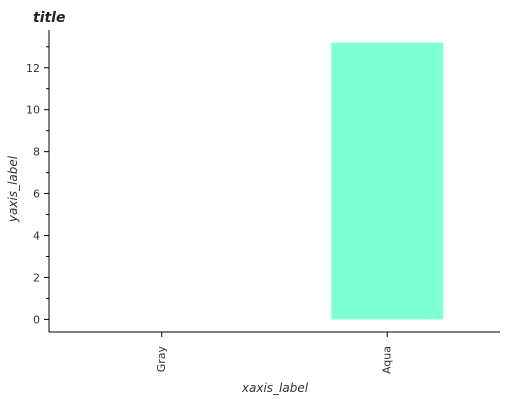  What do you see at coordinates (386, 360) in the screenshot?
I see `x-tick-label: Aqua` at bounding box center [386, 360].